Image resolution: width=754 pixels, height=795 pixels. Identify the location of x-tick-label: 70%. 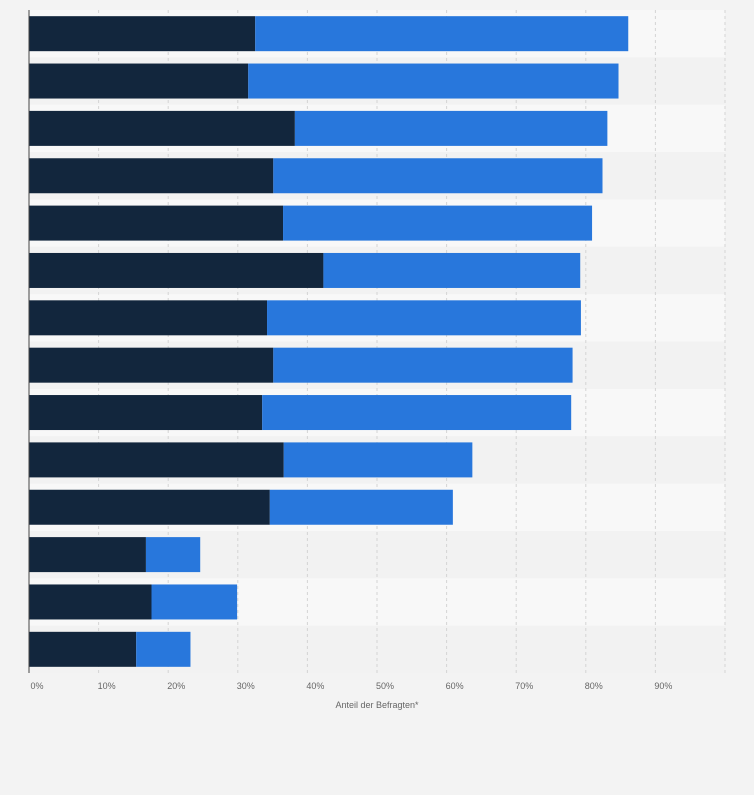
(524, 686).